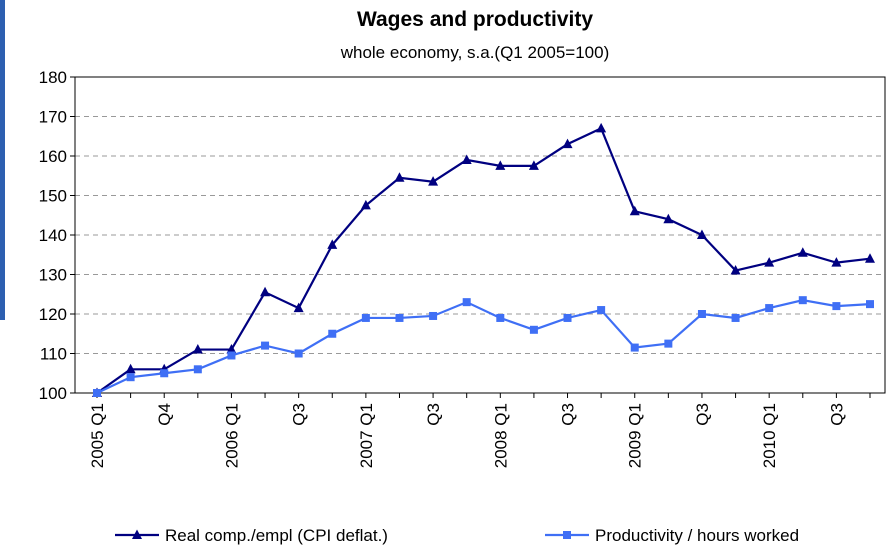 The height and width of the screenshot is (554, 888). I want to click on y-tick-label: 150, so click(53, 196).